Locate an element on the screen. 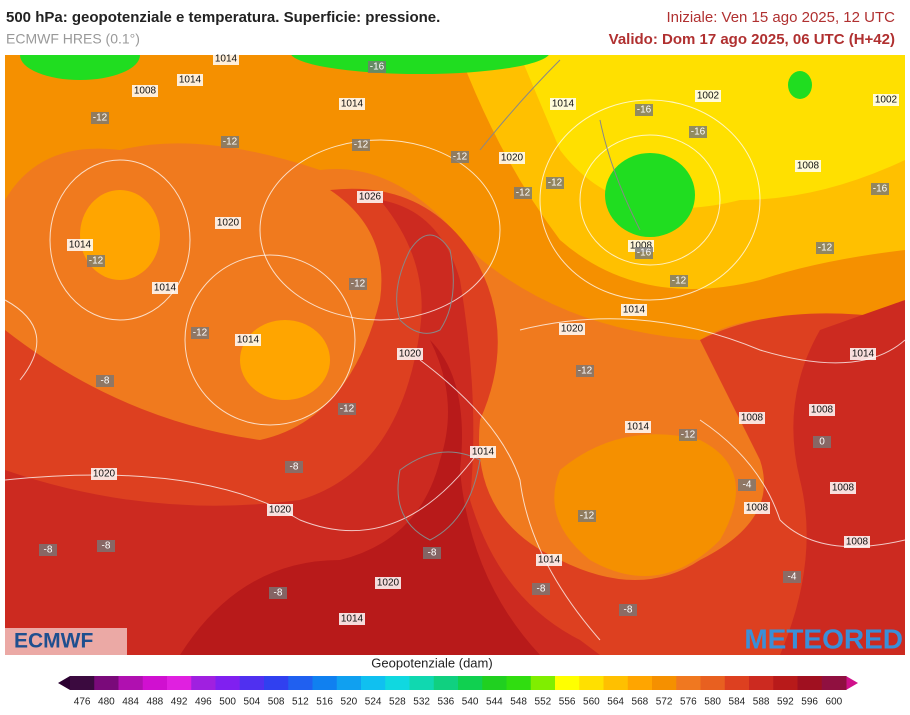 The width and height of the screenshot is (910, 715). temp-label: 0 is located at coordinates (822, 442).